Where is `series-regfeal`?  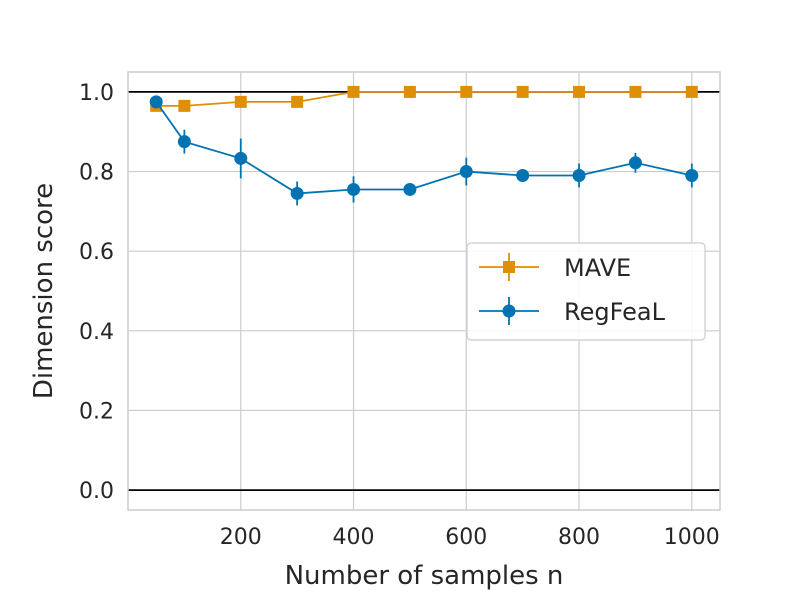
series-regfeal is located at coordinates (424, 150).